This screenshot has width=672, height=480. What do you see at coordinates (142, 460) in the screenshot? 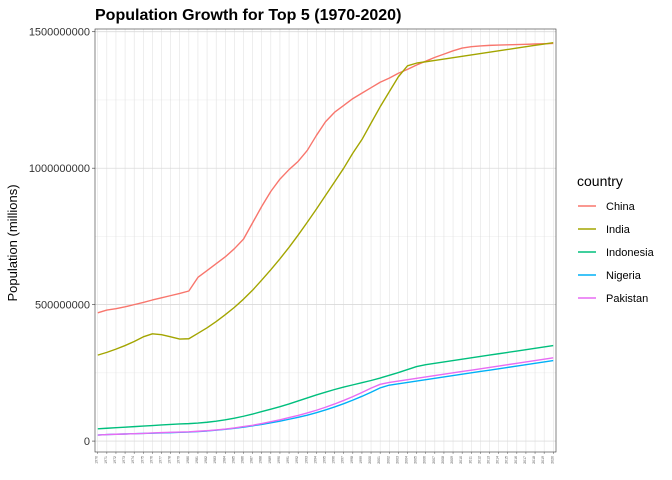
I see `x-tick-label: 1975` at bounding box center [142, 460].